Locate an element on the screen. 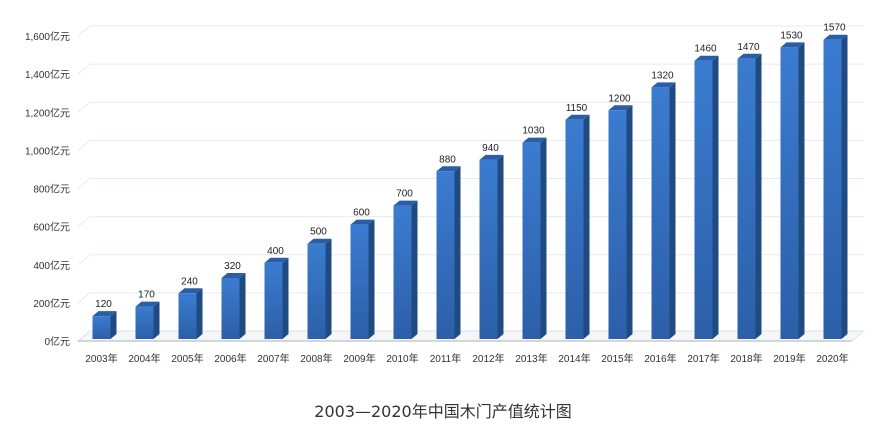 This screenshot has height=429, width=886. data-label: 170 is located at coordinates (146, 295).